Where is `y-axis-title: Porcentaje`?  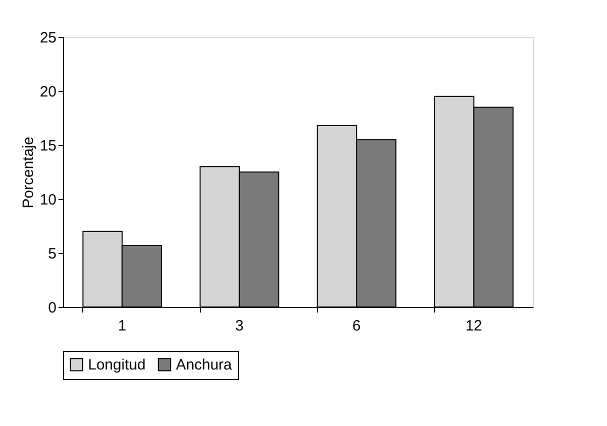
y-axis-title: Porcentaje is located at coordinates (28, 172).